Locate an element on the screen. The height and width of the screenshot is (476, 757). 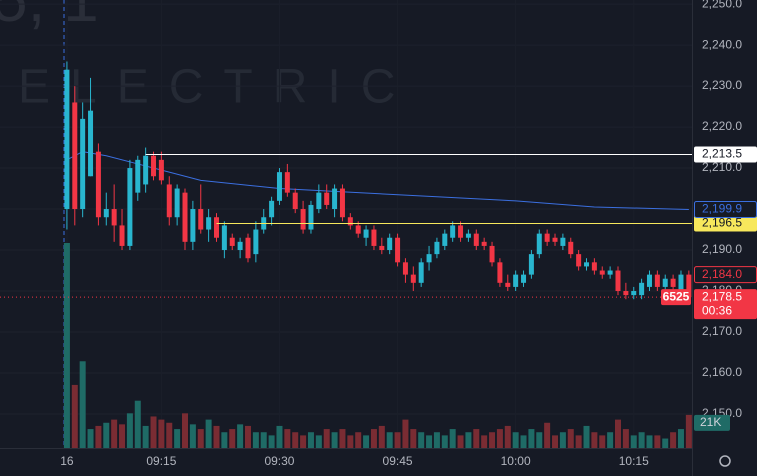
countdown: 00:36 is located at coordinates (717, 310).